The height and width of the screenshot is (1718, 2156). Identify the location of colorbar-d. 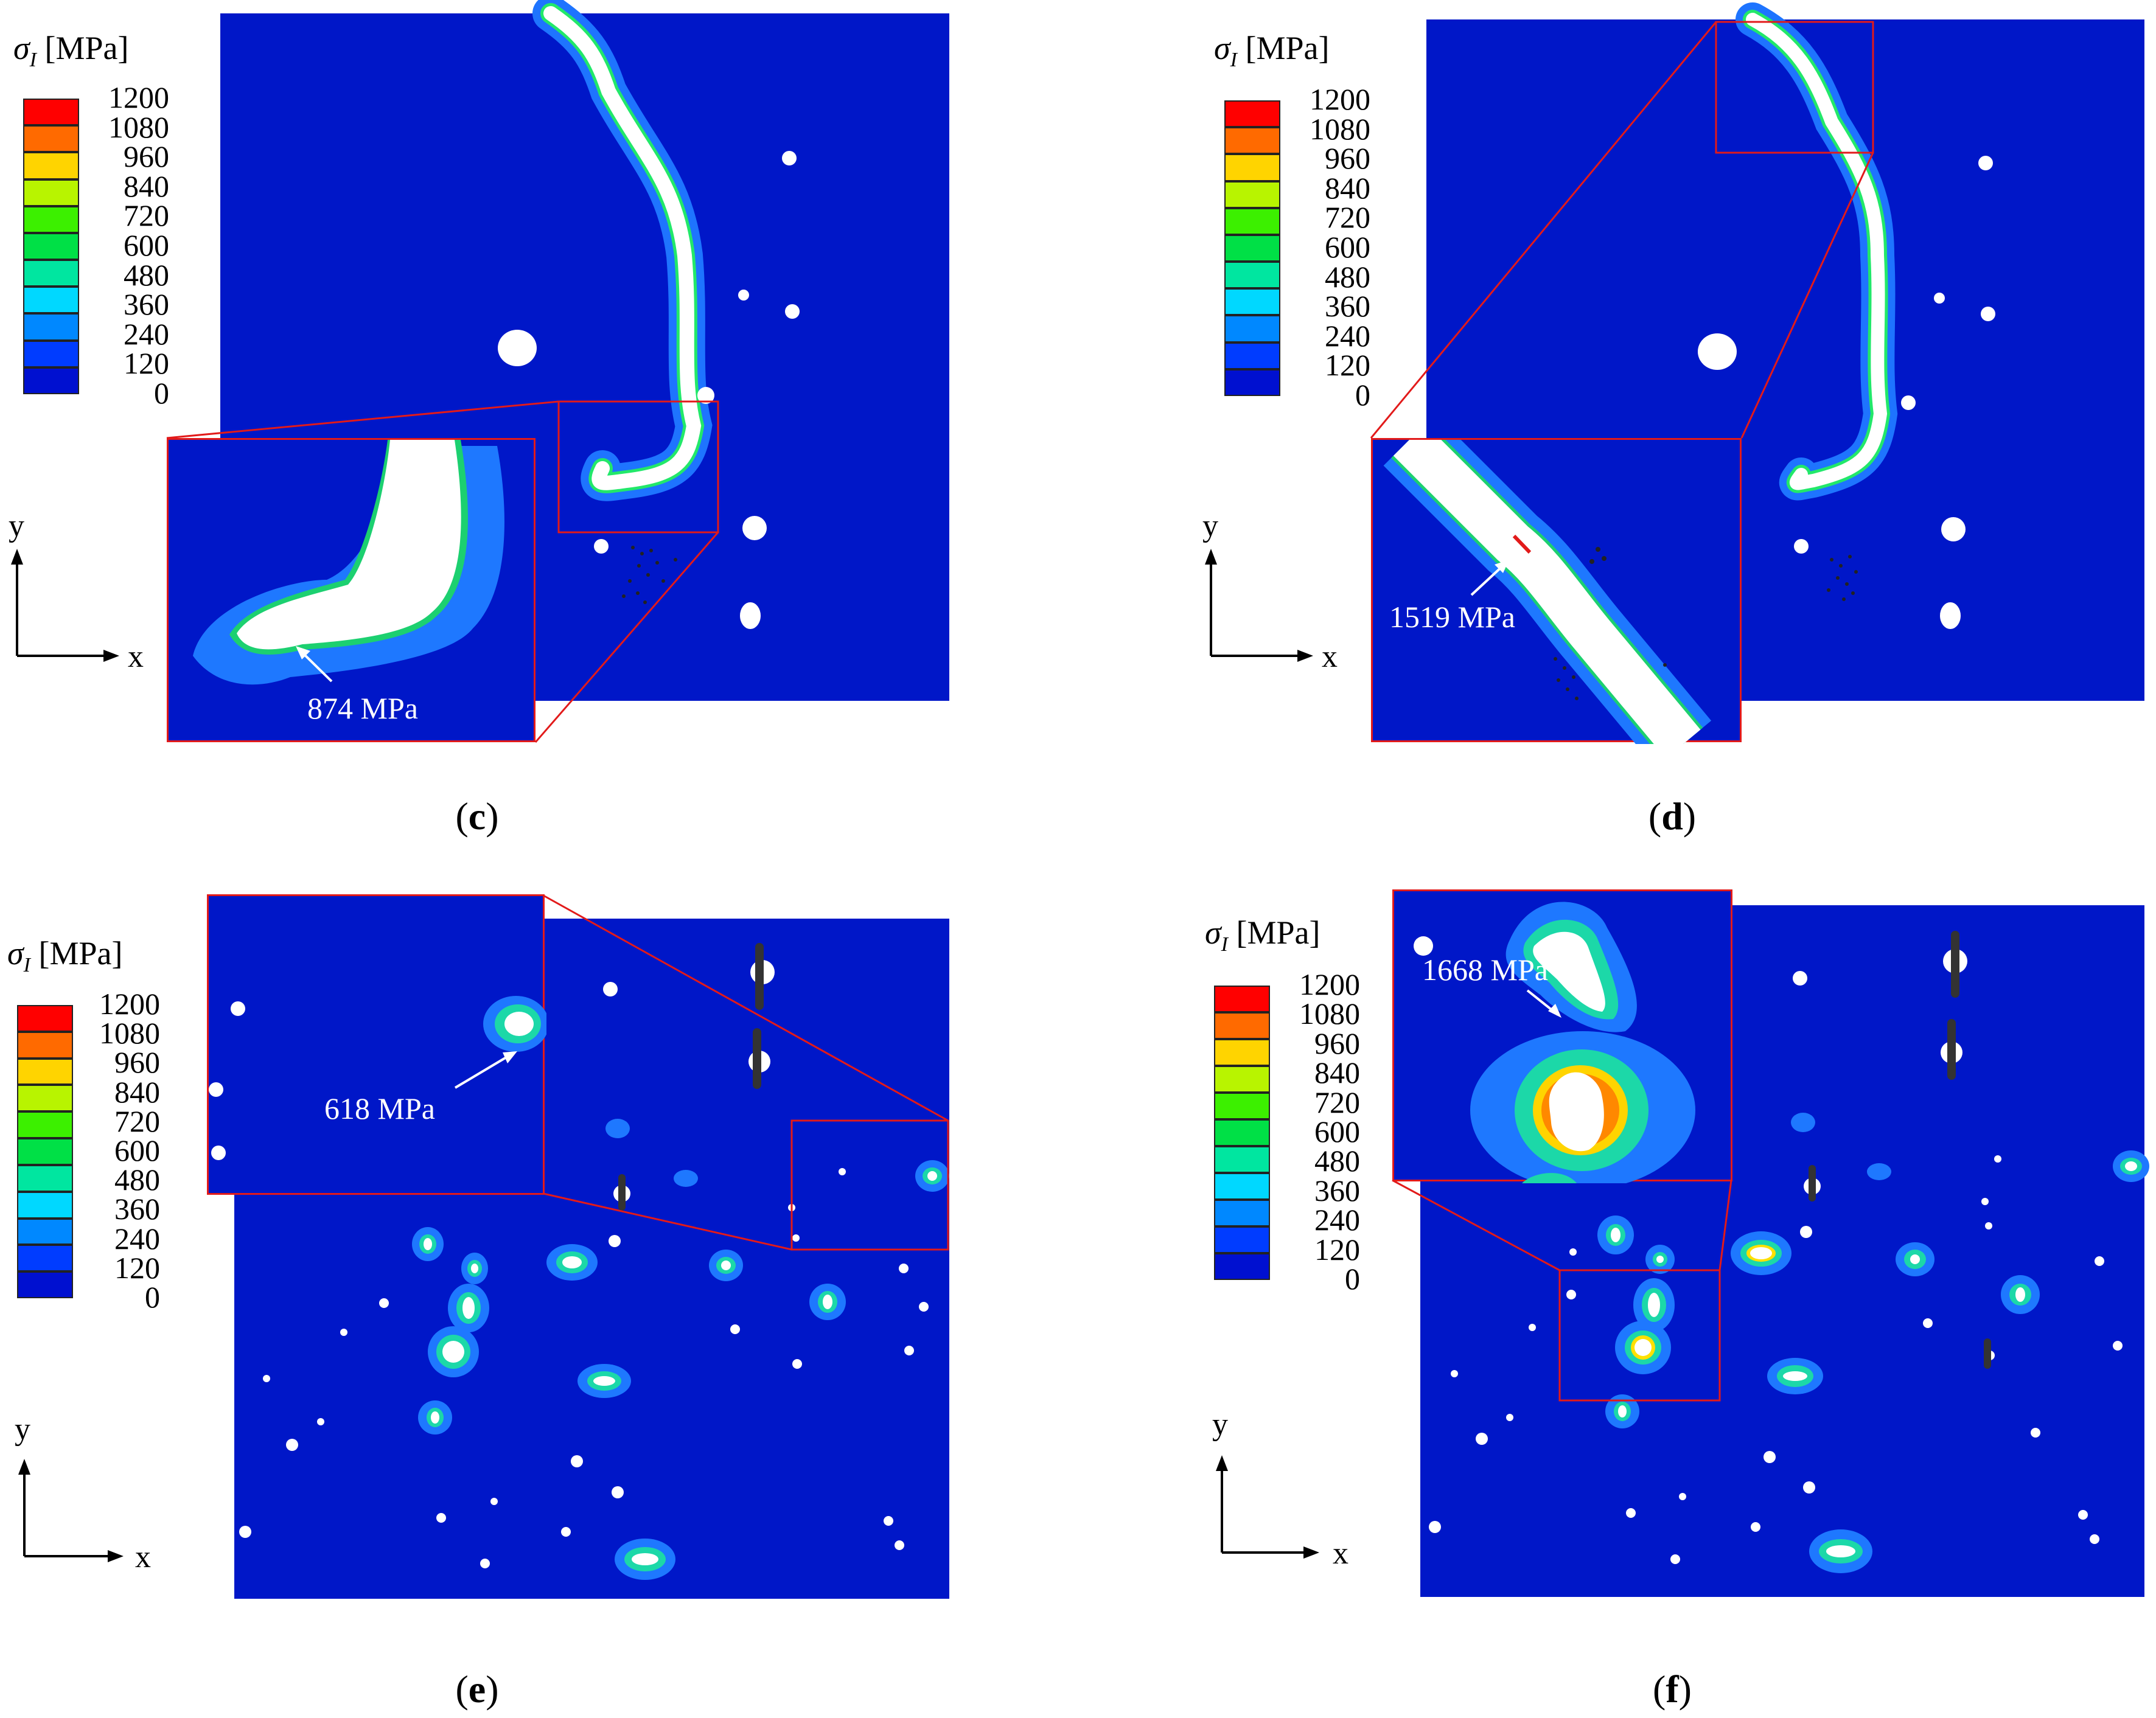
(1252, 248).